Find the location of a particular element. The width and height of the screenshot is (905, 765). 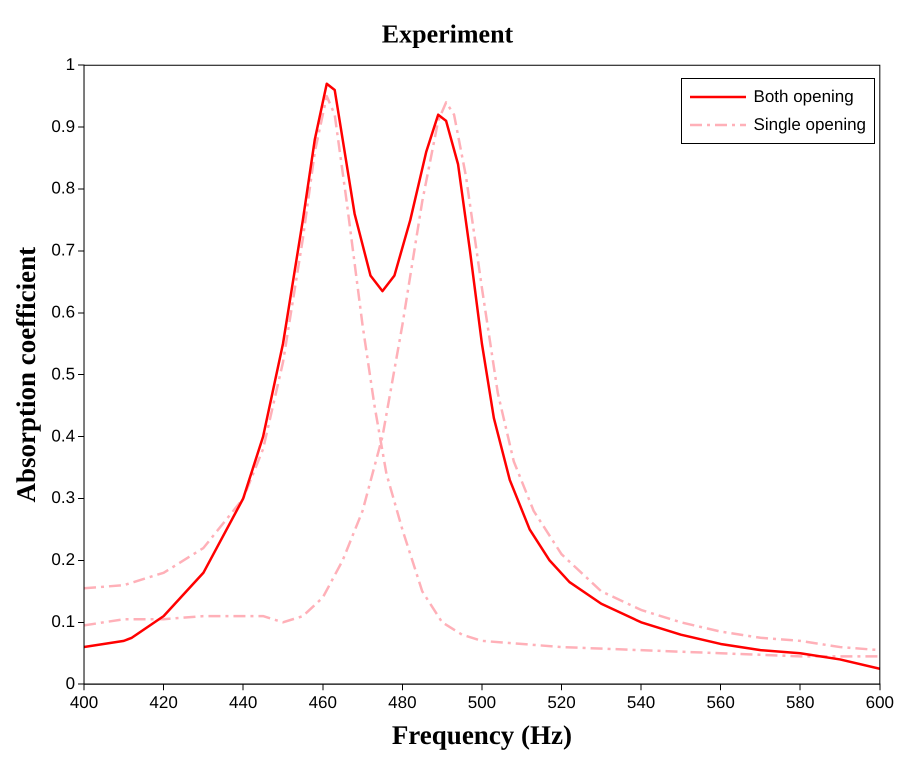

x-tick-label: 540 is located at coordinates (641, 702).